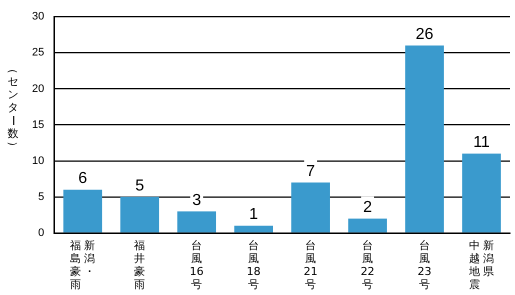 This screenshot has height=295, width=515. Describe the element at coordinates (425, 34) in the screenshot. I see `data-label: 26` at that location.